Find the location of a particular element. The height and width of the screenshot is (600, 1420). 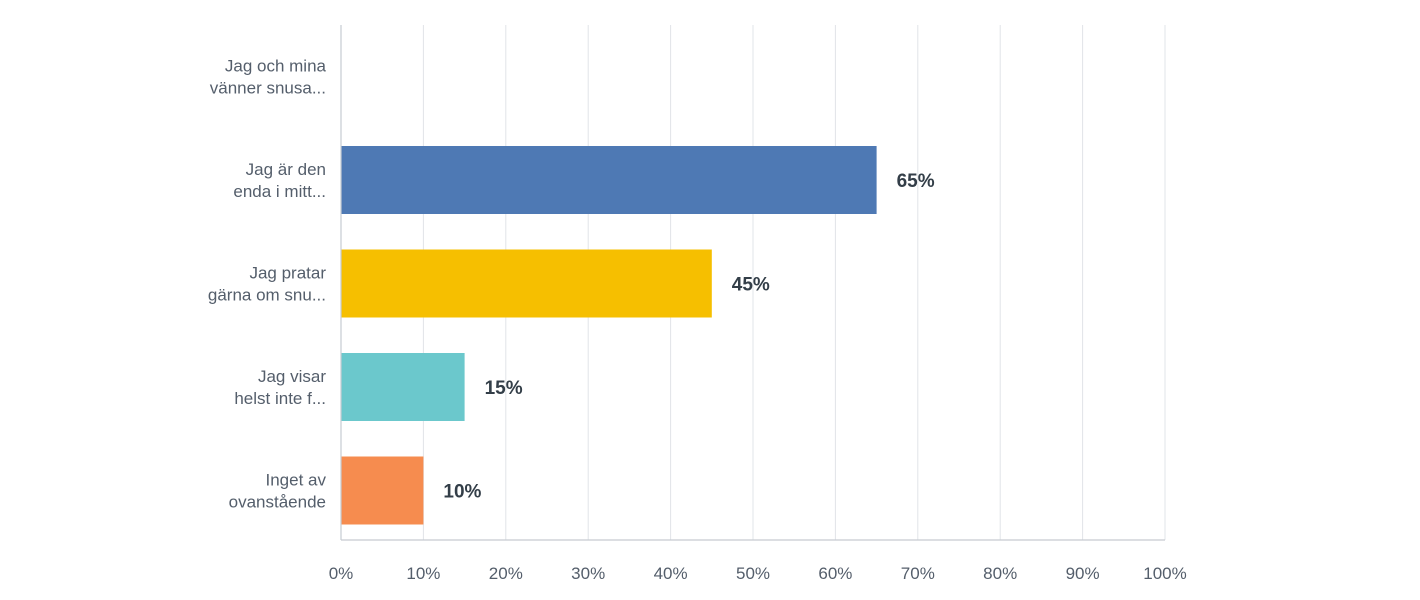

x-tick-label: 30% is located at coordinates (588, 573).